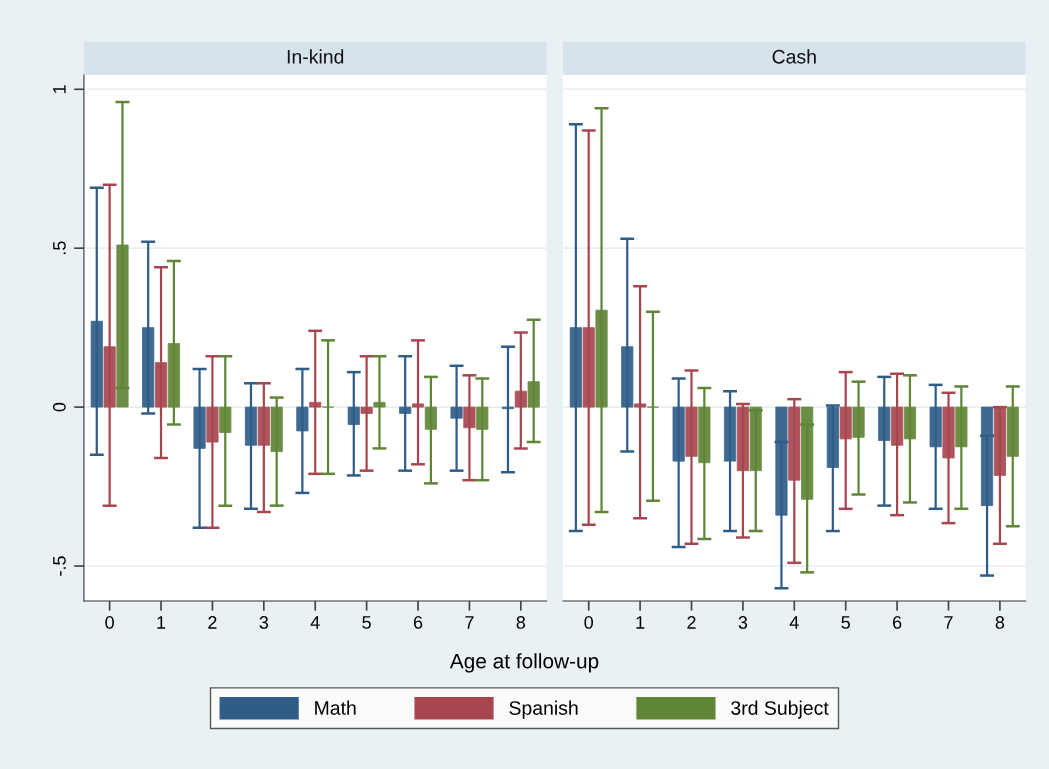 Image resolution: width=1049 pixels, height=769 pixels. Describe the element at coordinates (780, 709) in the screenshot. I see `legend-label: 3rd Subject` at that location.